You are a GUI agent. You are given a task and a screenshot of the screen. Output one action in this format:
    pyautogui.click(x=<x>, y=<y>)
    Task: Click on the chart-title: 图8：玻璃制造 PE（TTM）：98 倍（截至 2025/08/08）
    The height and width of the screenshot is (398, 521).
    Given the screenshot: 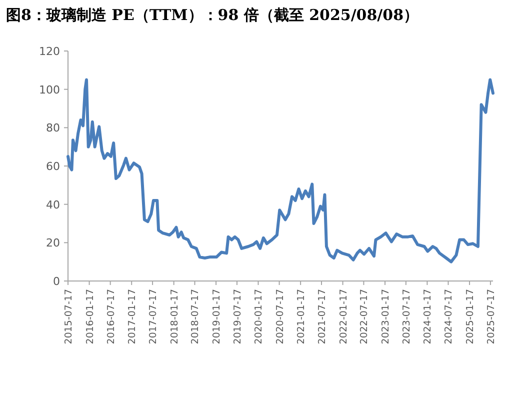 What is the action you would take?
    pyautogui.click(x=212, y=15)
    